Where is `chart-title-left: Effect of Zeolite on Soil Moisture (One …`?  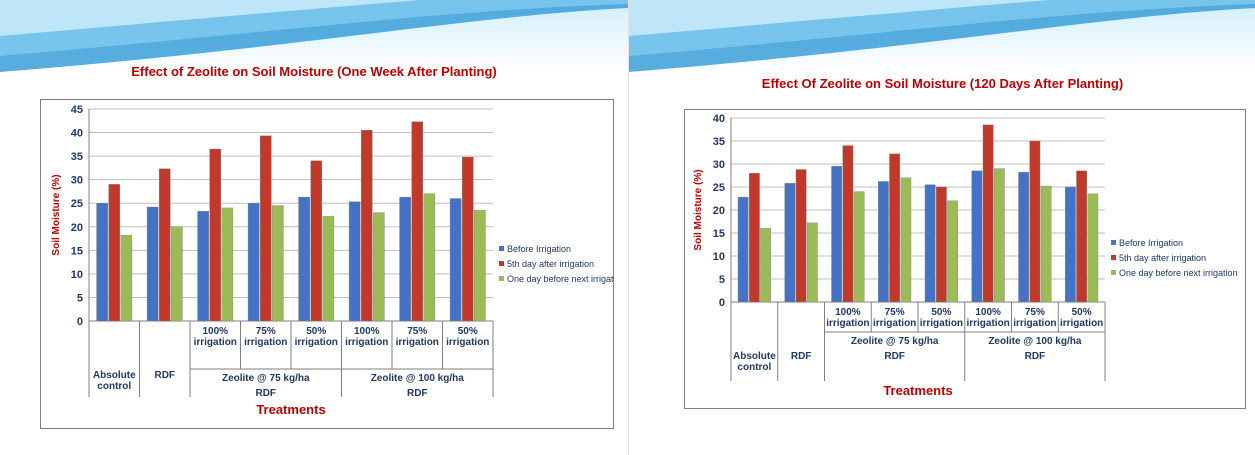
chart-title-left: Effect of Zeolite on Soil Moisture (One … is located at coordinates (314, 71).